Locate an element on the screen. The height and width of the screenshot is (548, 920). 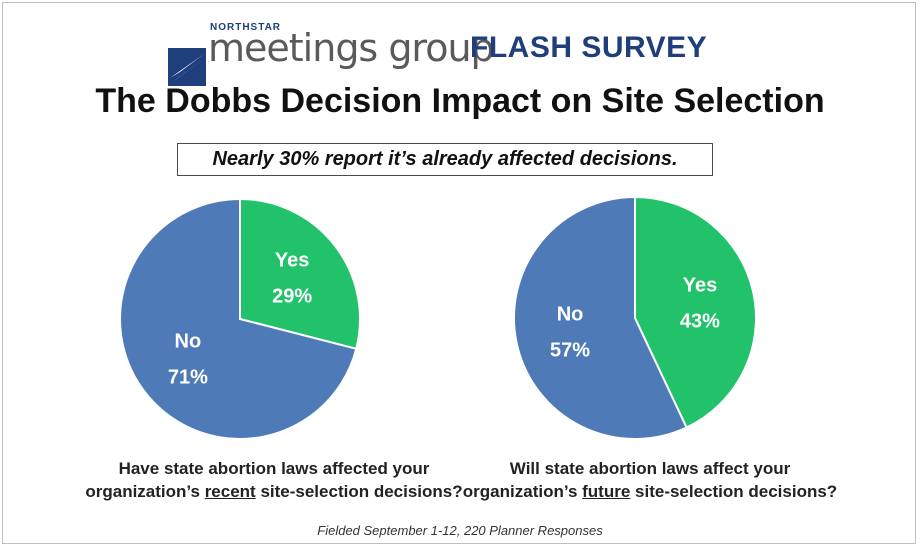
pie-chart-future: Yes 43% No 57% is located at coordinates (635, 317).